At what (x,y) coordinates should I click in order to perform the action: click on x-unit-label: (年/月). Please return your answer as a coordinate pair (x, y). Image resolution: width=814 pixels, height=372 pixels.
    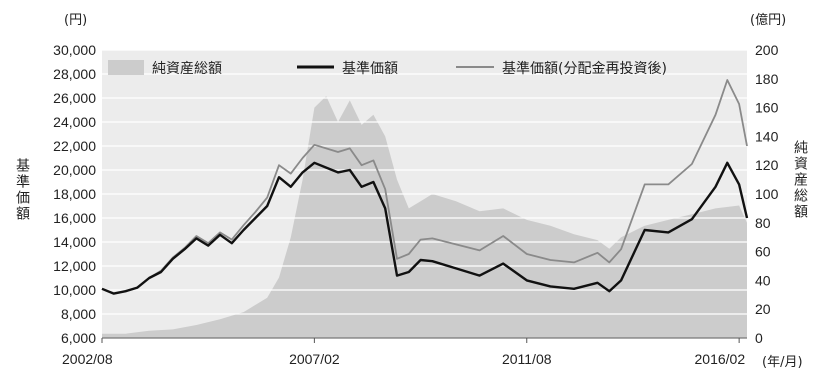
    Looking at the image, I should click on (782, 362).